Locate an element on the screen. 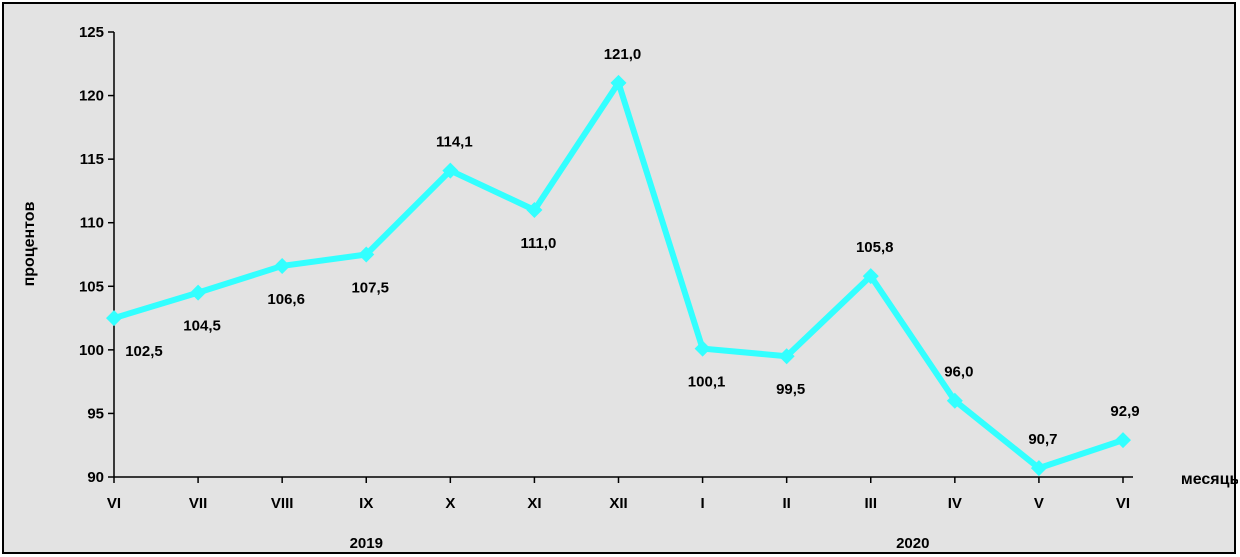 The height and width of the screenshot is (557, 1240). data-label: 102,5 is located at coordinates (144, 351).